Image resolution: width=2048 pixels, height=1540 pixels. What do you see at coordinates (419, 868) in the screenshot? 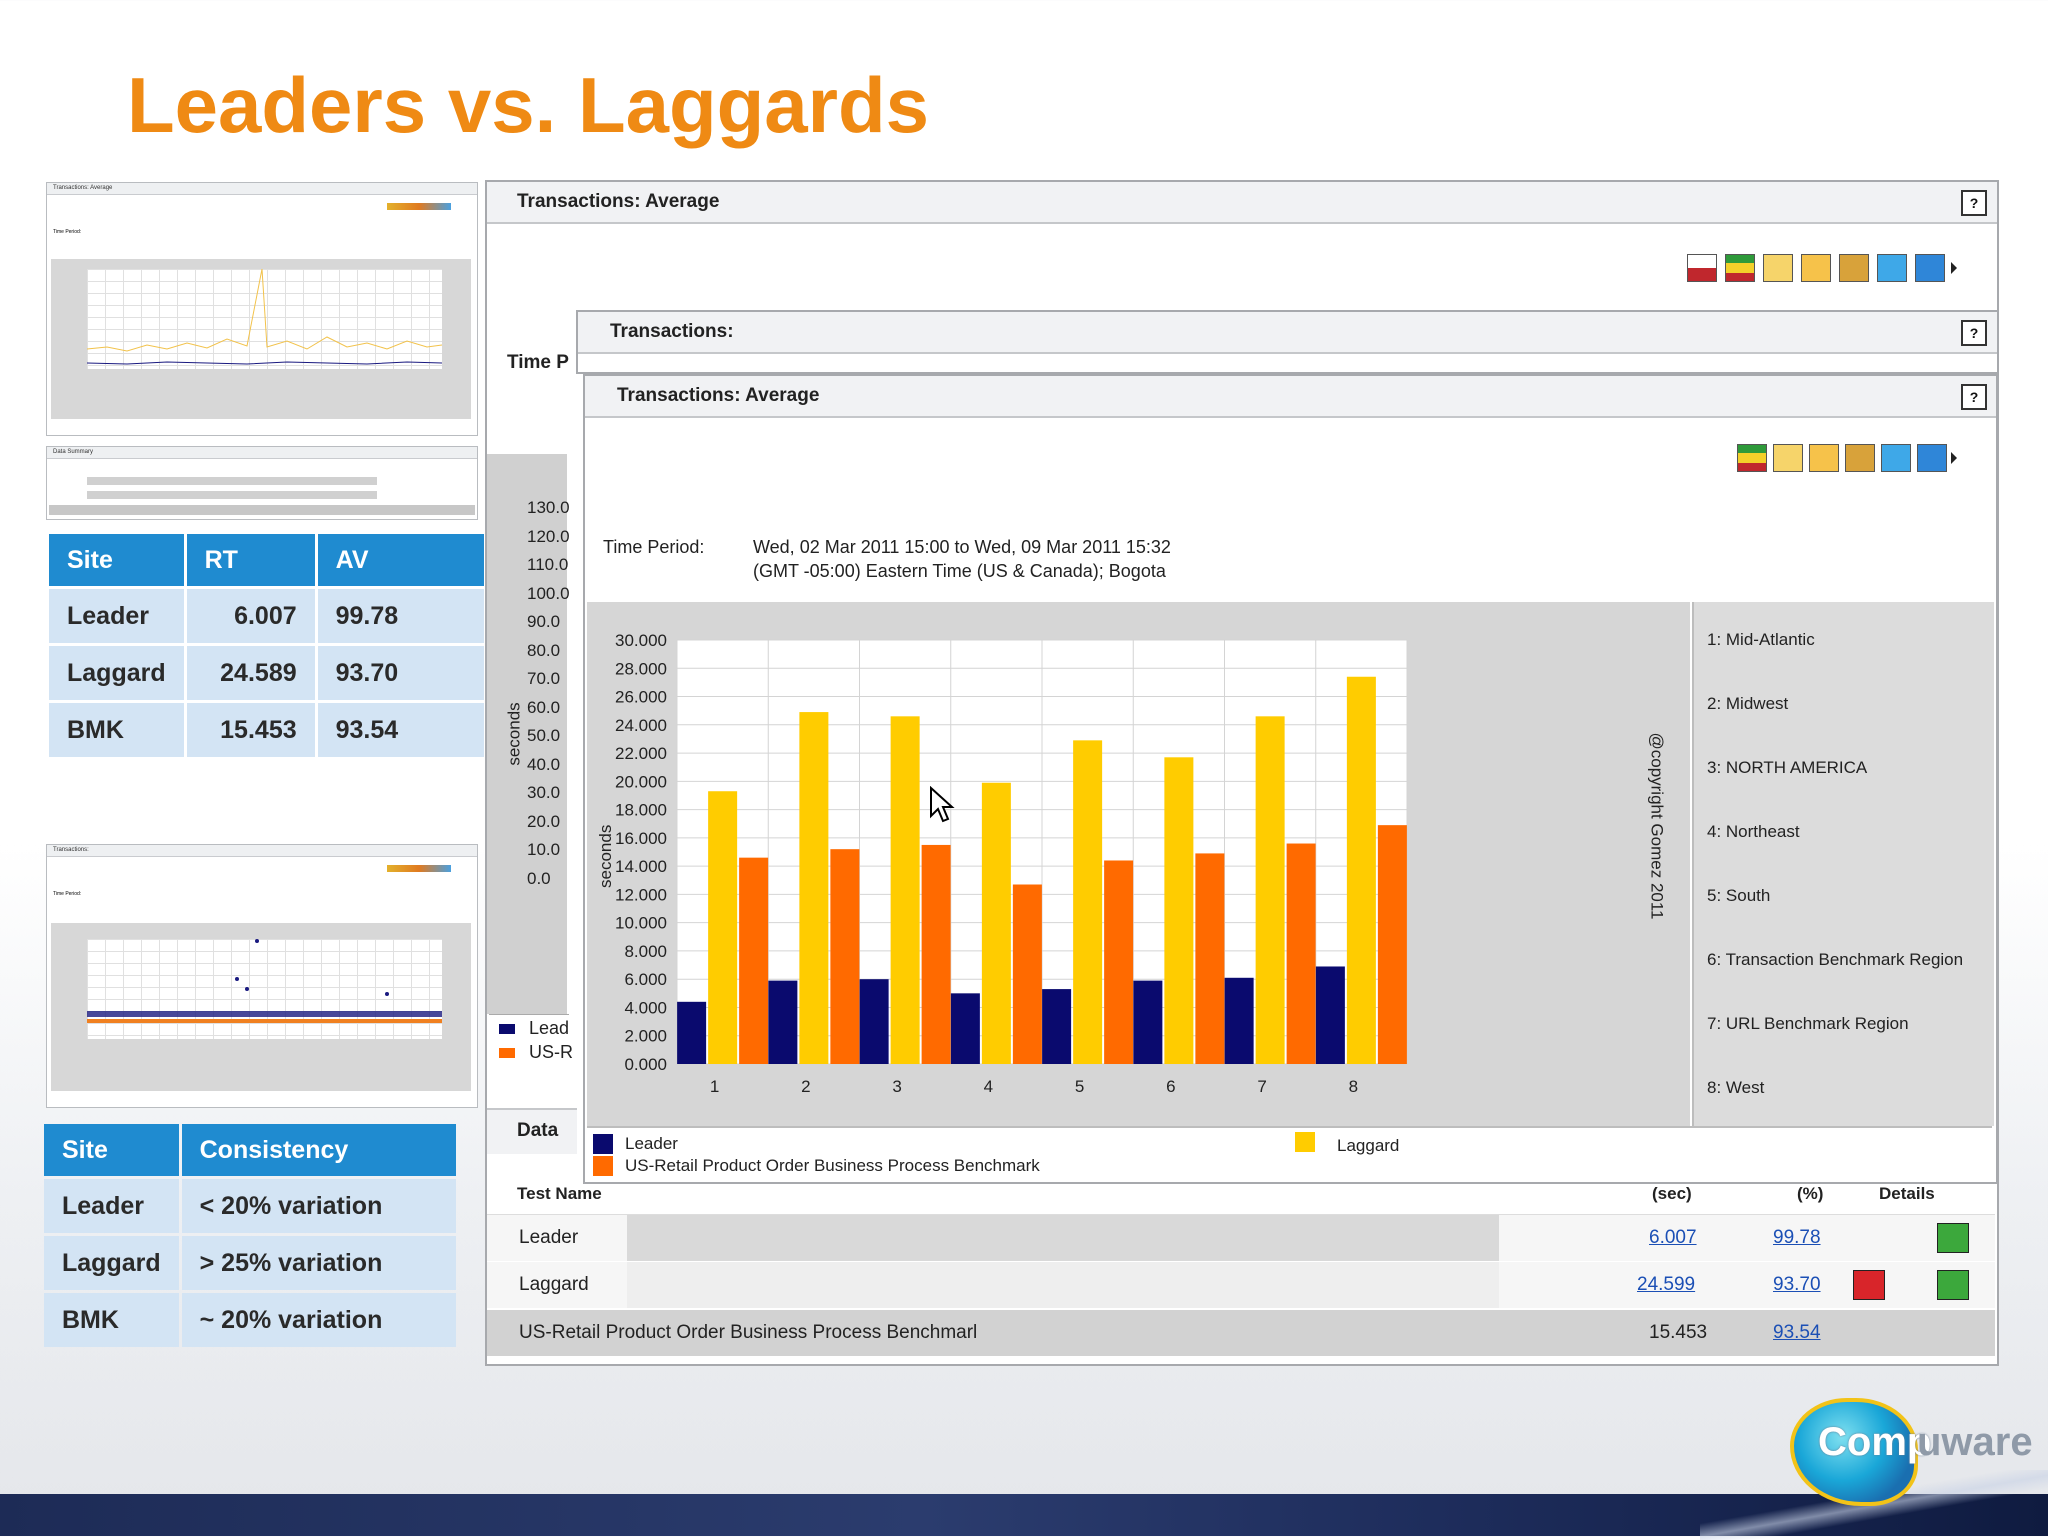
I see `thumbnail-toolbar-icon` at bounding box center [419, 868].